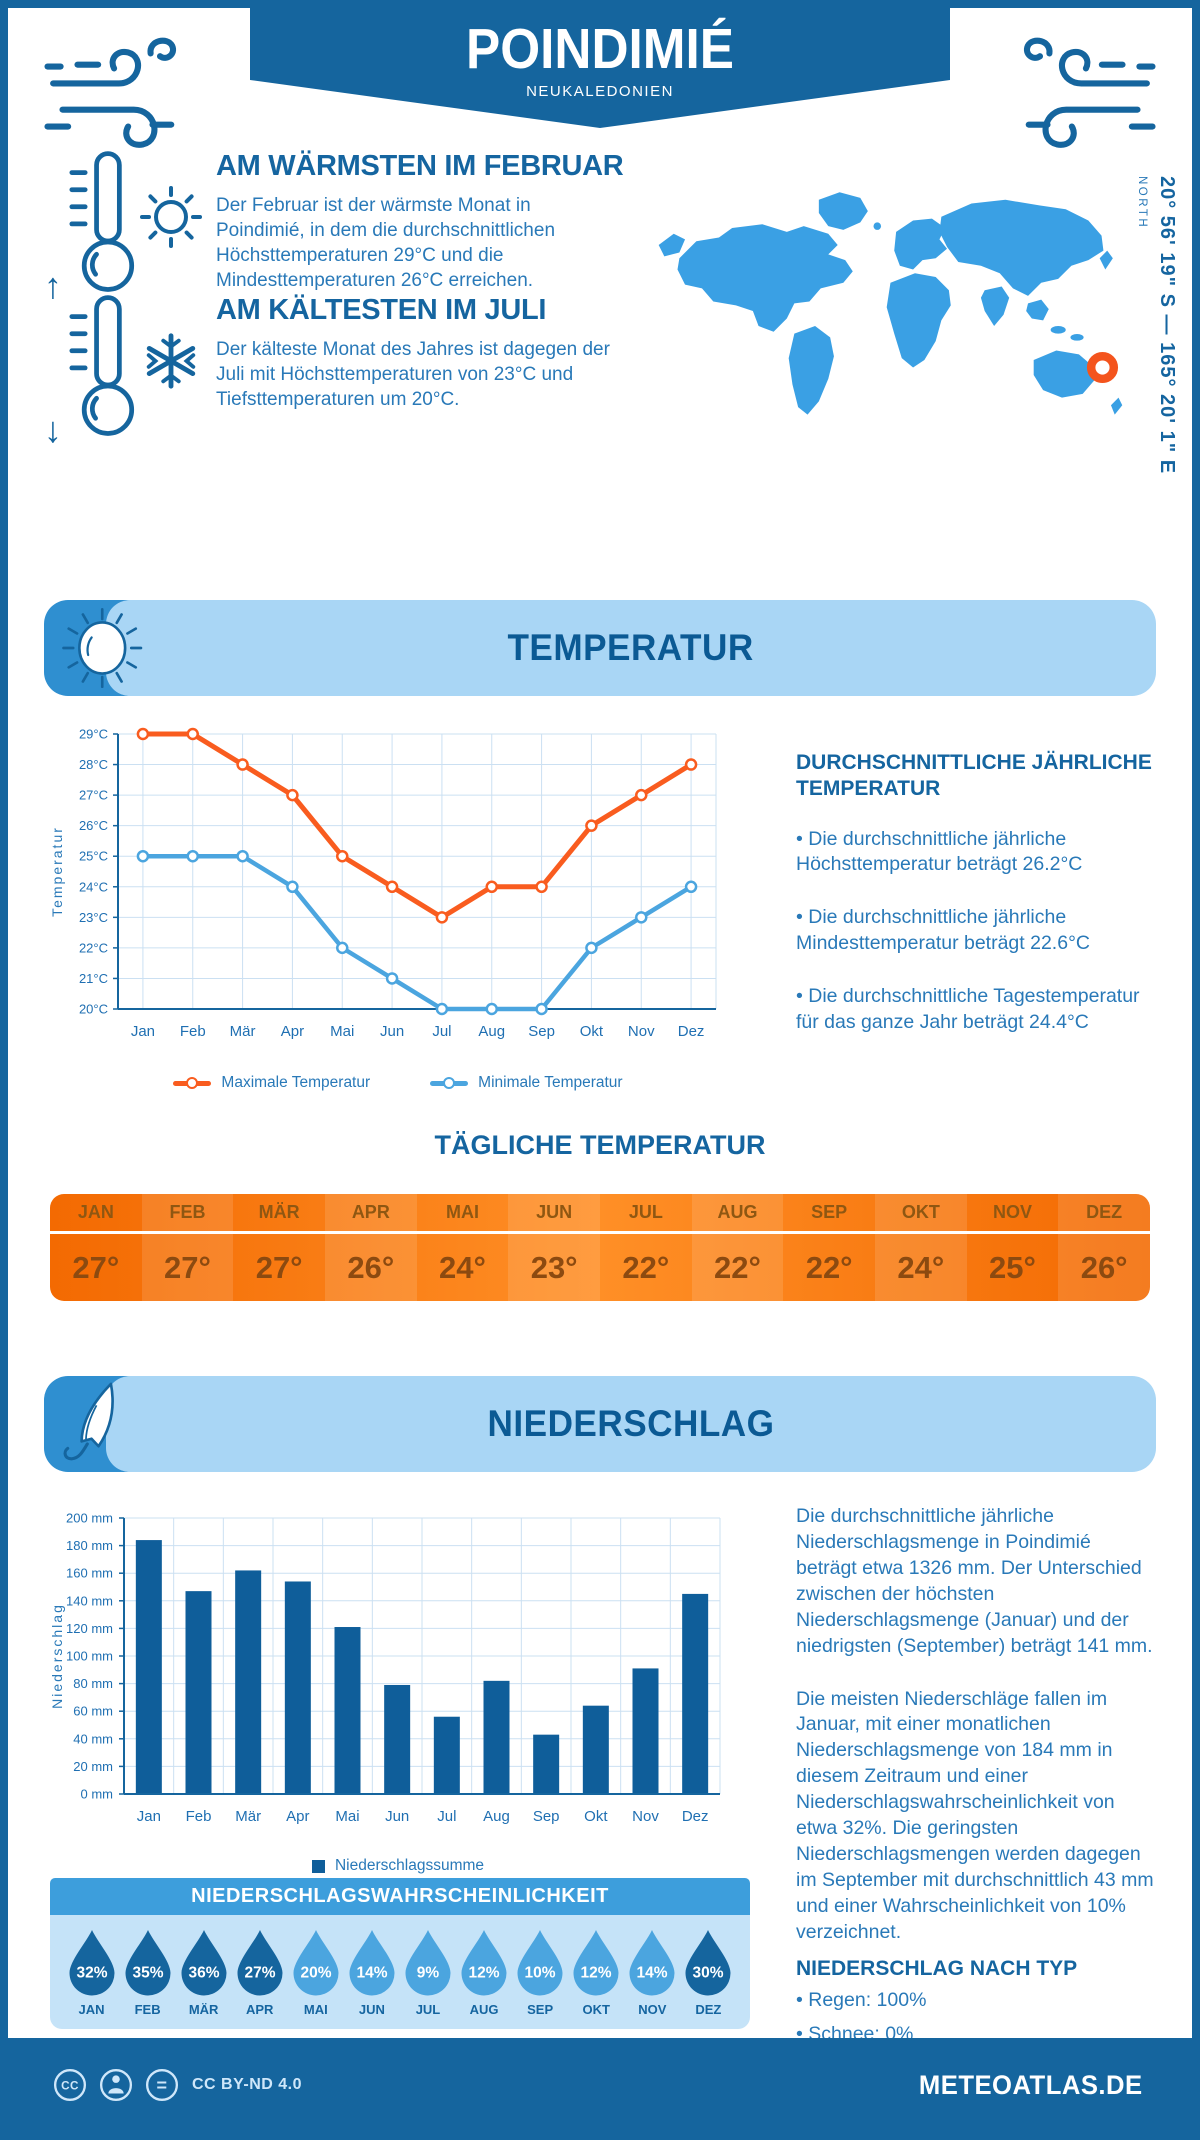 This screenshot has height=2140, width=1200. Describe the element at coordinates (315, 1972) in the screenshot. I see `probability-drop: 20% MAI` at that location.